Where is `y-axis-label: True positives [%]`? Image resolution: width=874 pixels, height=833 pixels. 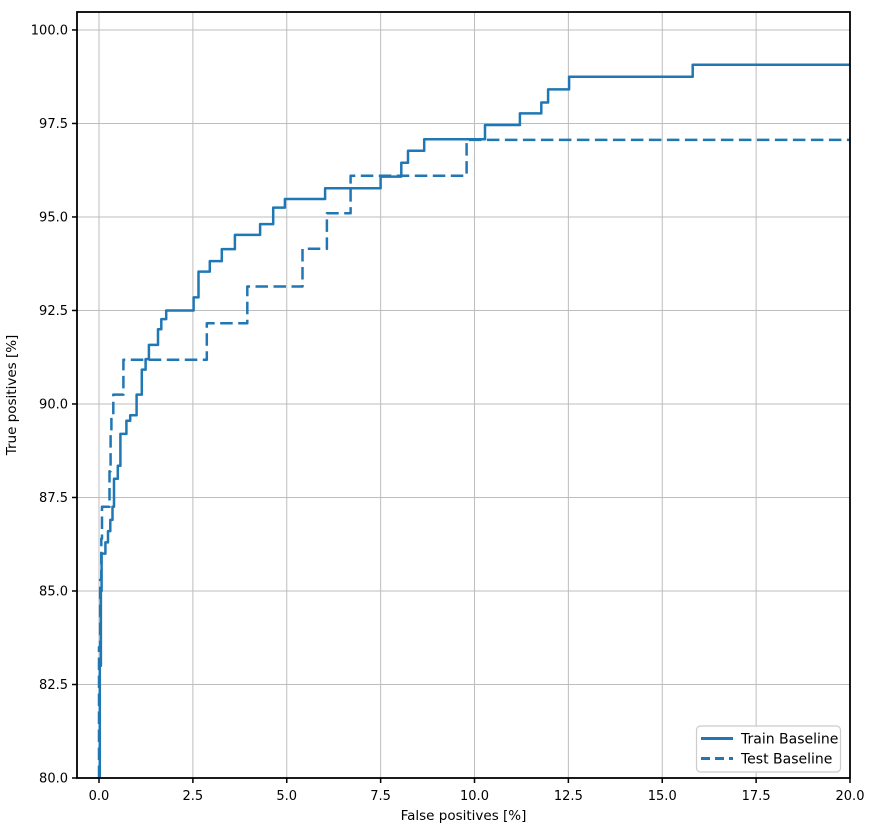 y-axis-label: True positives [%] is located at coordinates (12, 396).